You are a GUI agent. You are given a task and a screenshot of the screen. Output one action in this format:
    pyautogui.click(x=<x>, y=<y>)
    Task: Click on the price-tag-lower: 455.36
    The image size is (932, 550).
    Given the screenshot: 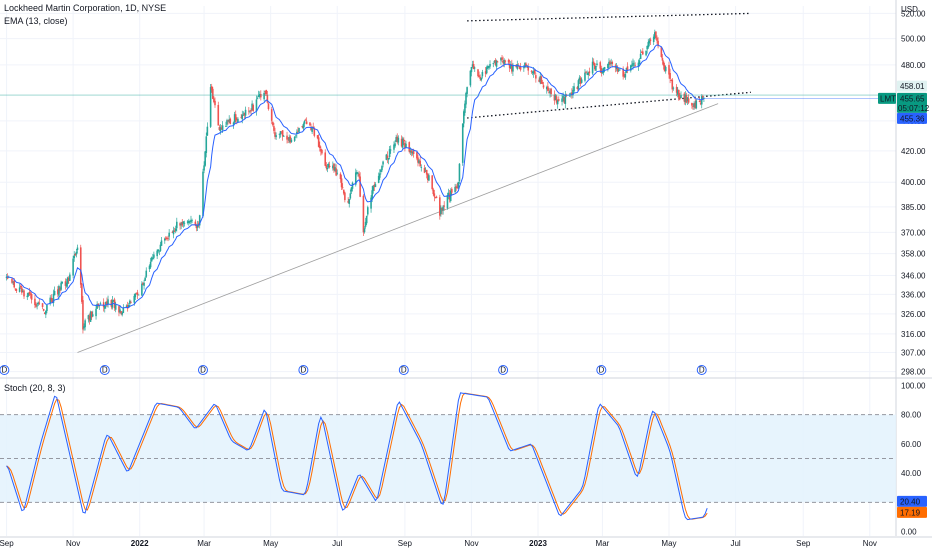 What is the action you would take?
    pyautogui.click(x=912, y=118)
    